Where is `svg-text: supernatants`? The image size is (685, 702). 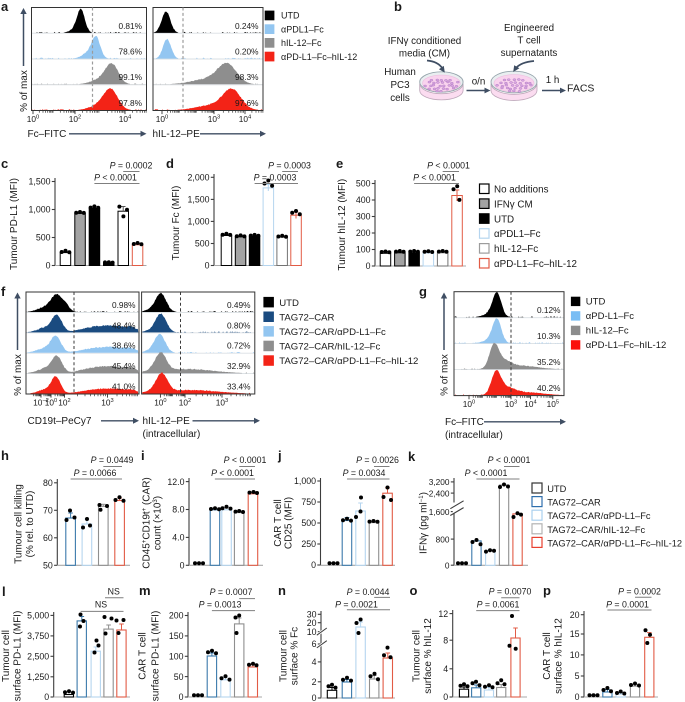
svg-text: supernatants is located at coordinates (529, 53).